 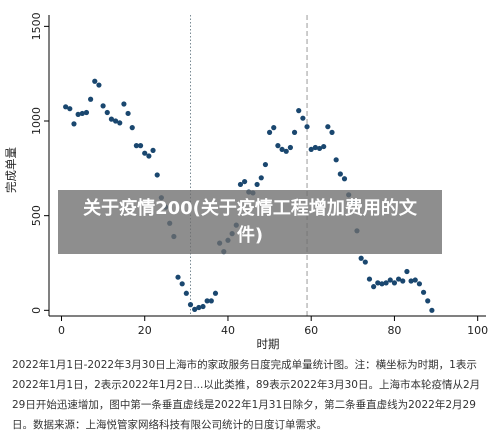 I want to click on y-axis-title: 完成单量, so click(x=11, y=170).